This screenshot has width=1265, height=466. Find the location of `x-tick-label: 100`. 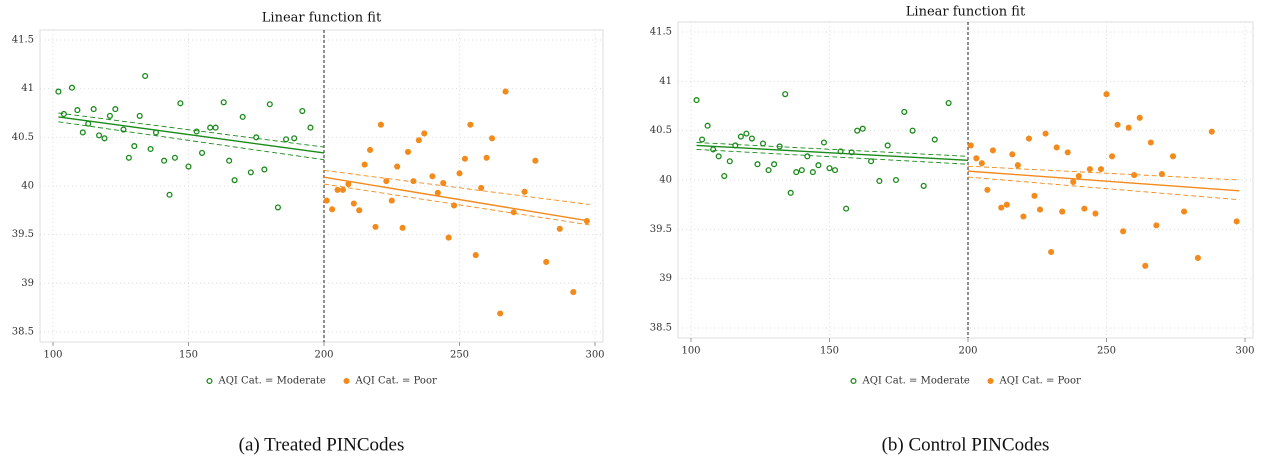

x-tick-label: 100 is located at coordinates (52, 355).